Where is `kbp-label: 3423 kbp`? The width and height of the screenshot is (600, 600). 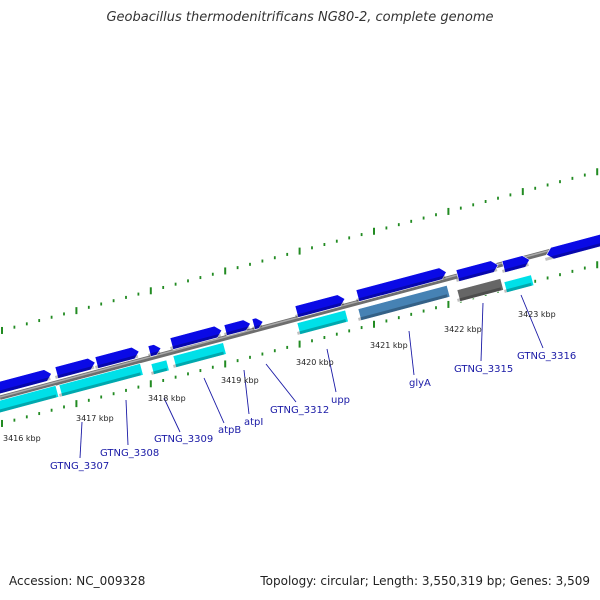 kbp-label: 3423 kbp is located at coordinates (537, 314).